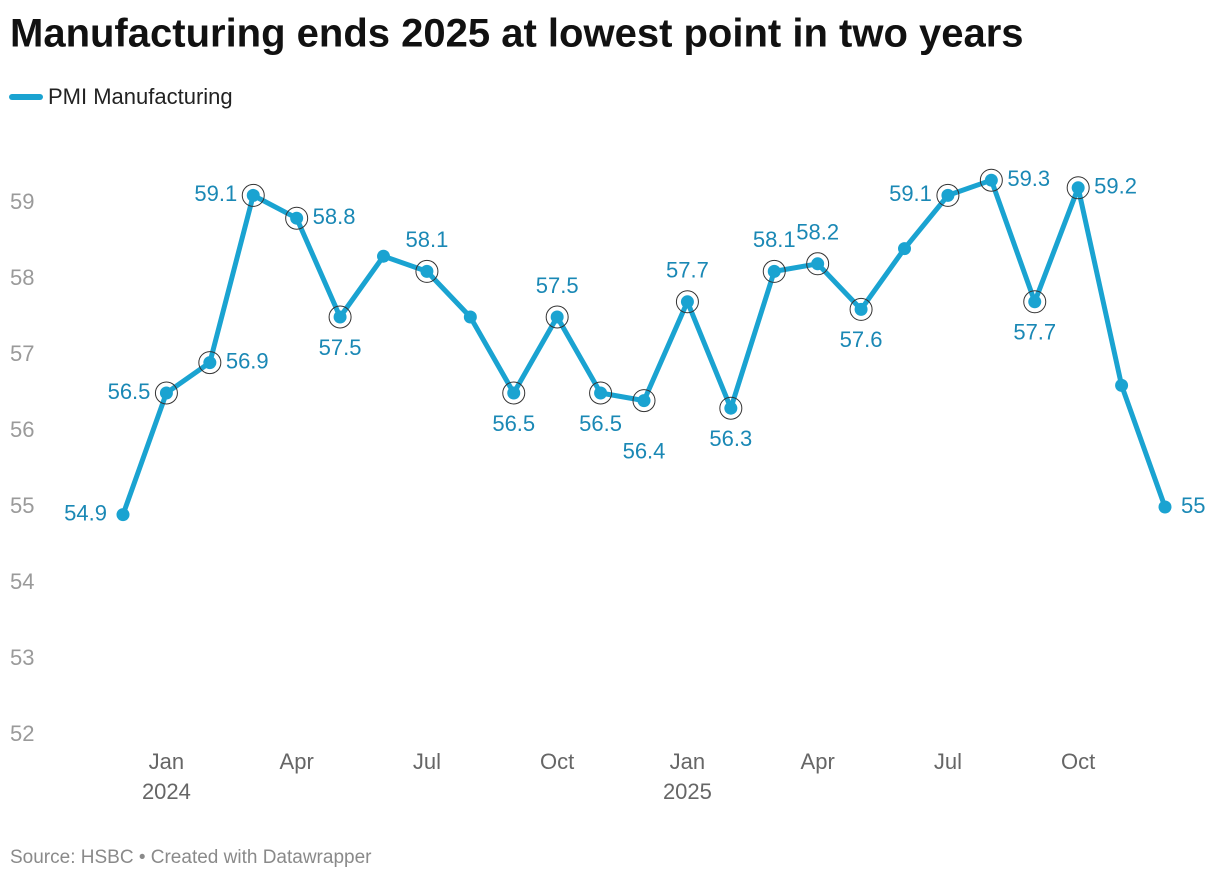 Image resolution: width=1220 pixels, height=882 pixels. What do you see at coordinates (166, 791) in the screenshot?
I see `x-year-label: 2024` at bounding box center [166, 791].